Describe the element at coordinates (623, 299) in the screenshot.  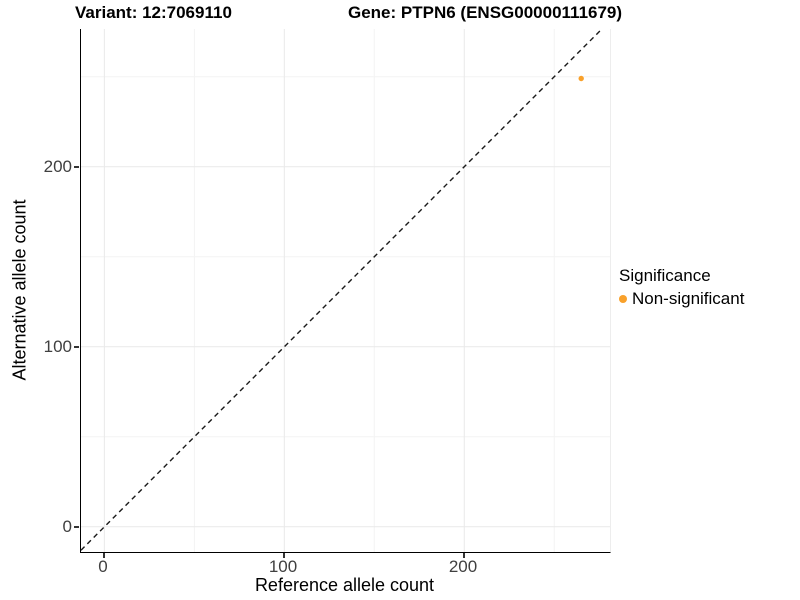
I see `legend-point-icon` at that location.